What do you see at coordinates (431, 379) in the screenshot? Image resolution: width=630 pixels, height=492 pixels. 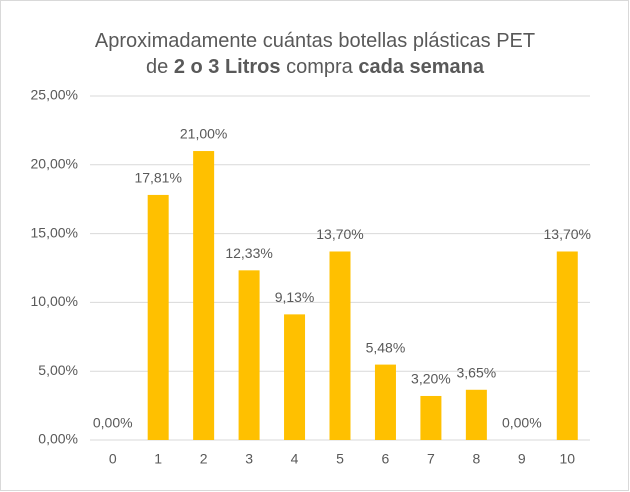 I see `data-label: 3,20%` at bounding box center [431, 379].